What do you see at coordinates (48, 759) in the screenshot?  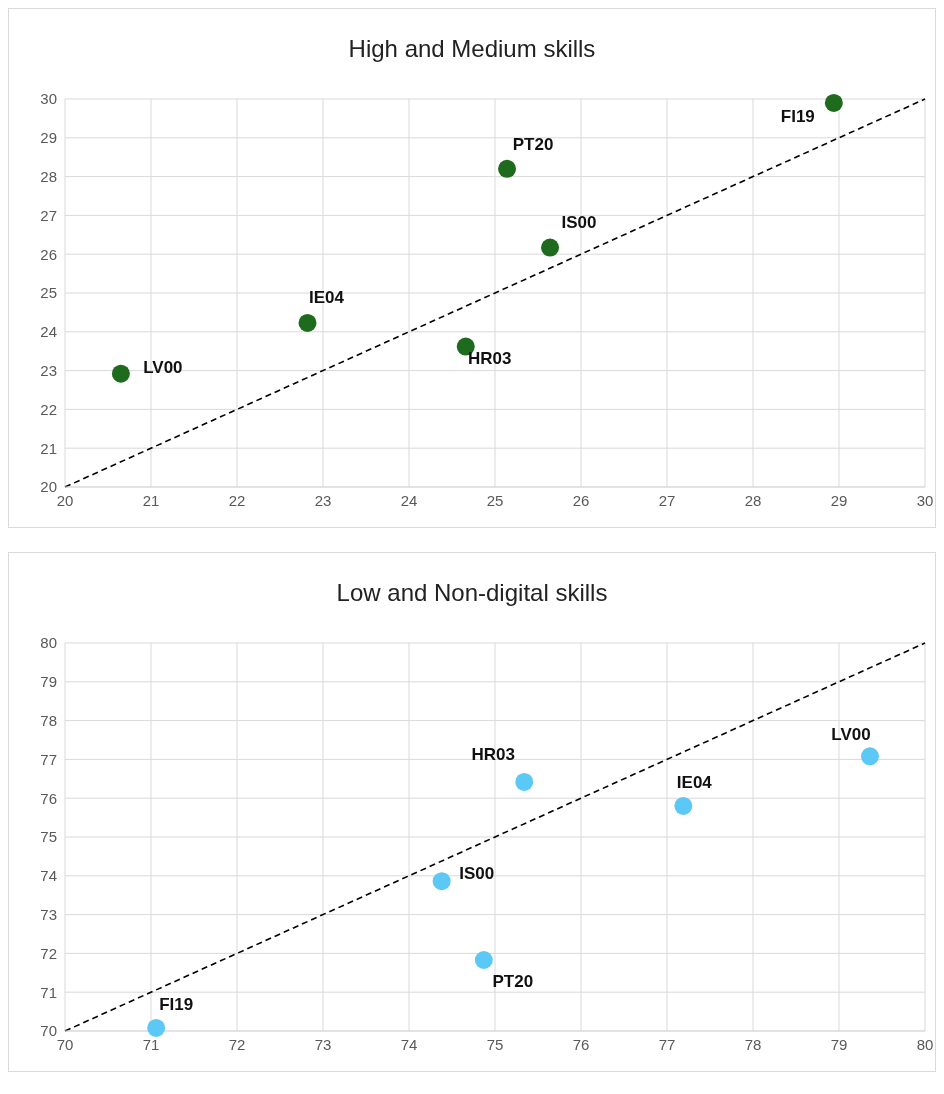 I see `y-tick-label: 77` at bounding box center [48, 759].